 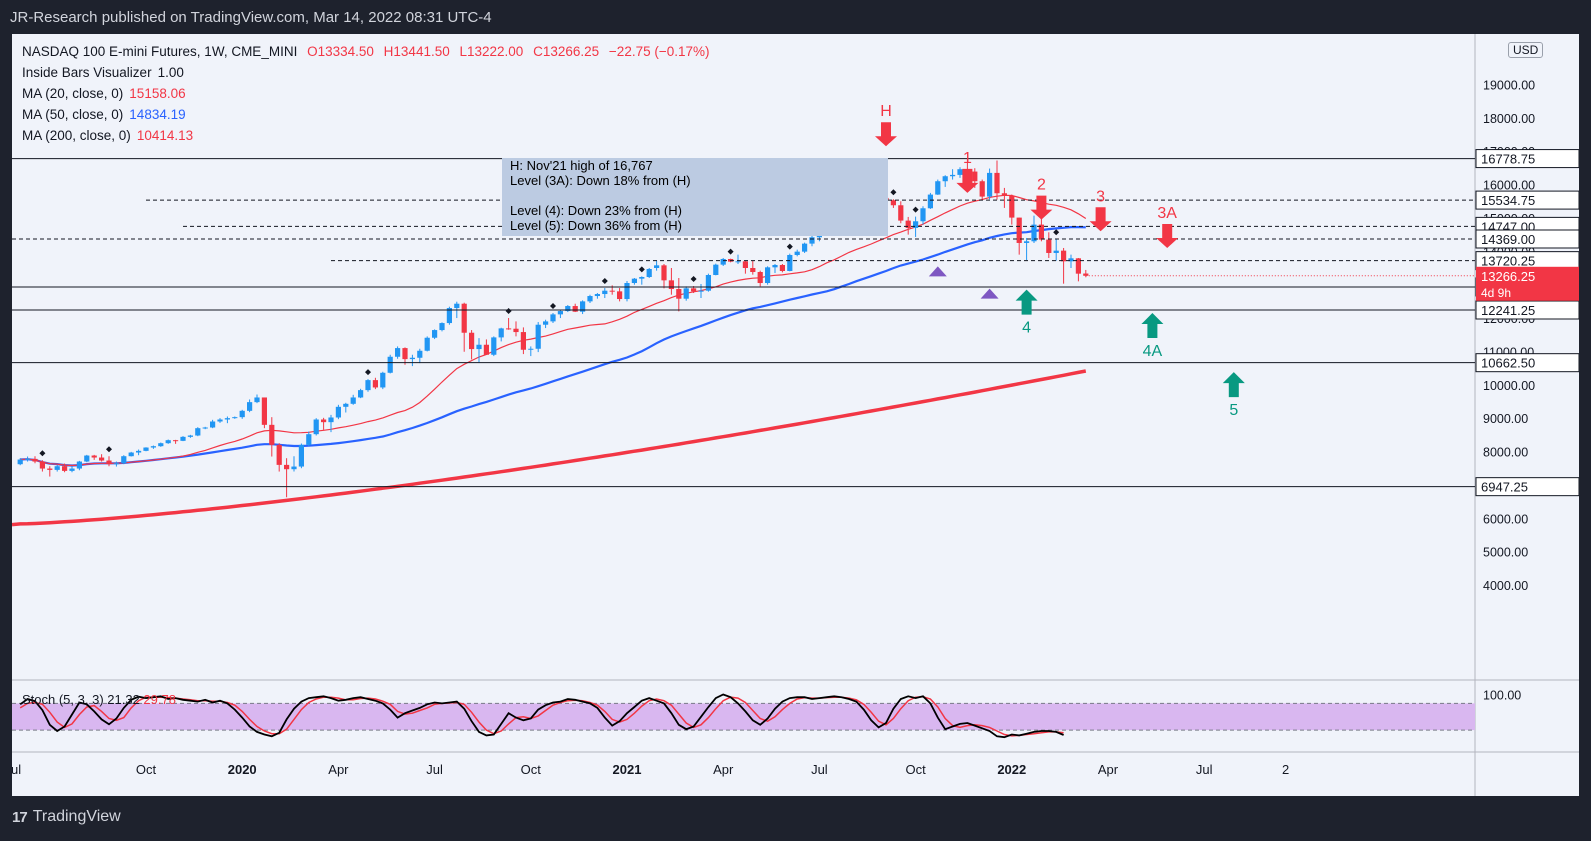 I want to click on marker-label: 2, so click(x=1041, y=185).